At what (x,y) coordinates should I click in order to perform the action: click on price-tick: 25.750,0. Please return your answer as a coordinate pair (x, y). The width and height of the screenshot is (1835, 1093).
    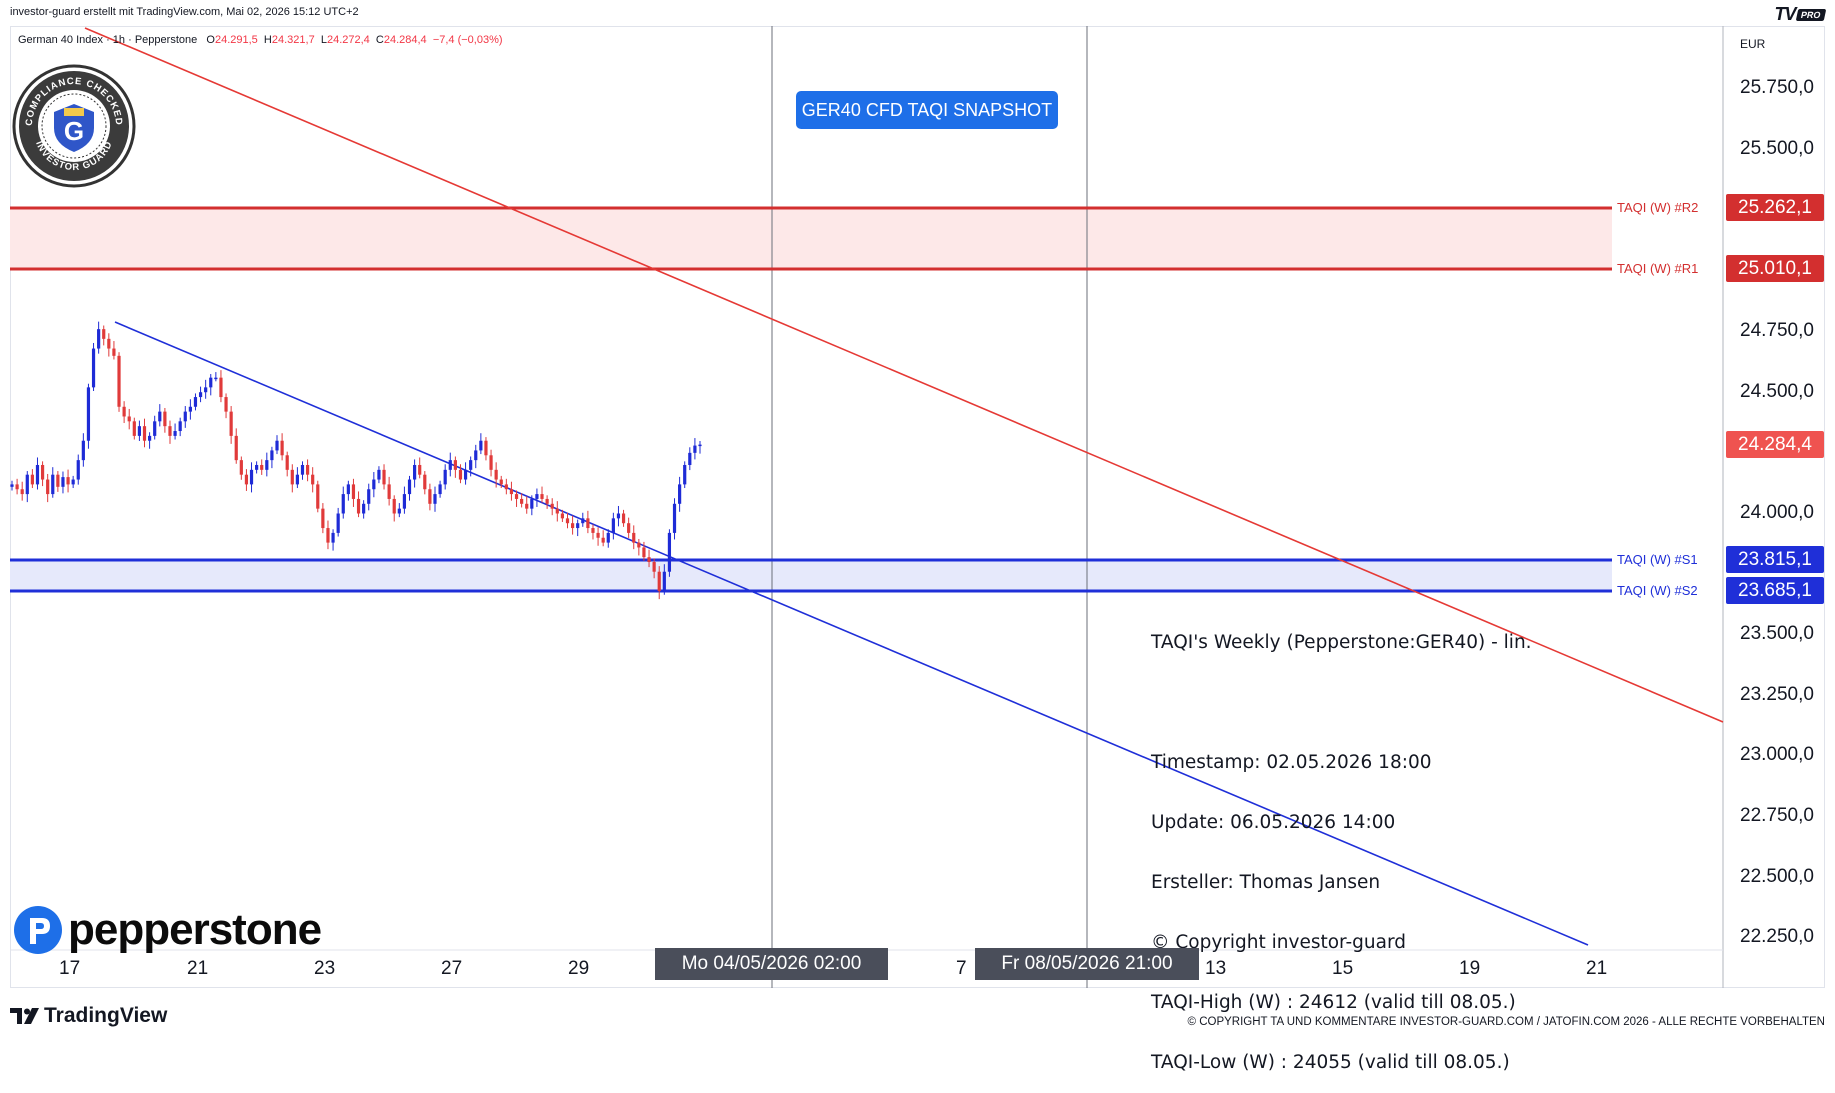
    Looking at the image, I should click on (1777, 87).